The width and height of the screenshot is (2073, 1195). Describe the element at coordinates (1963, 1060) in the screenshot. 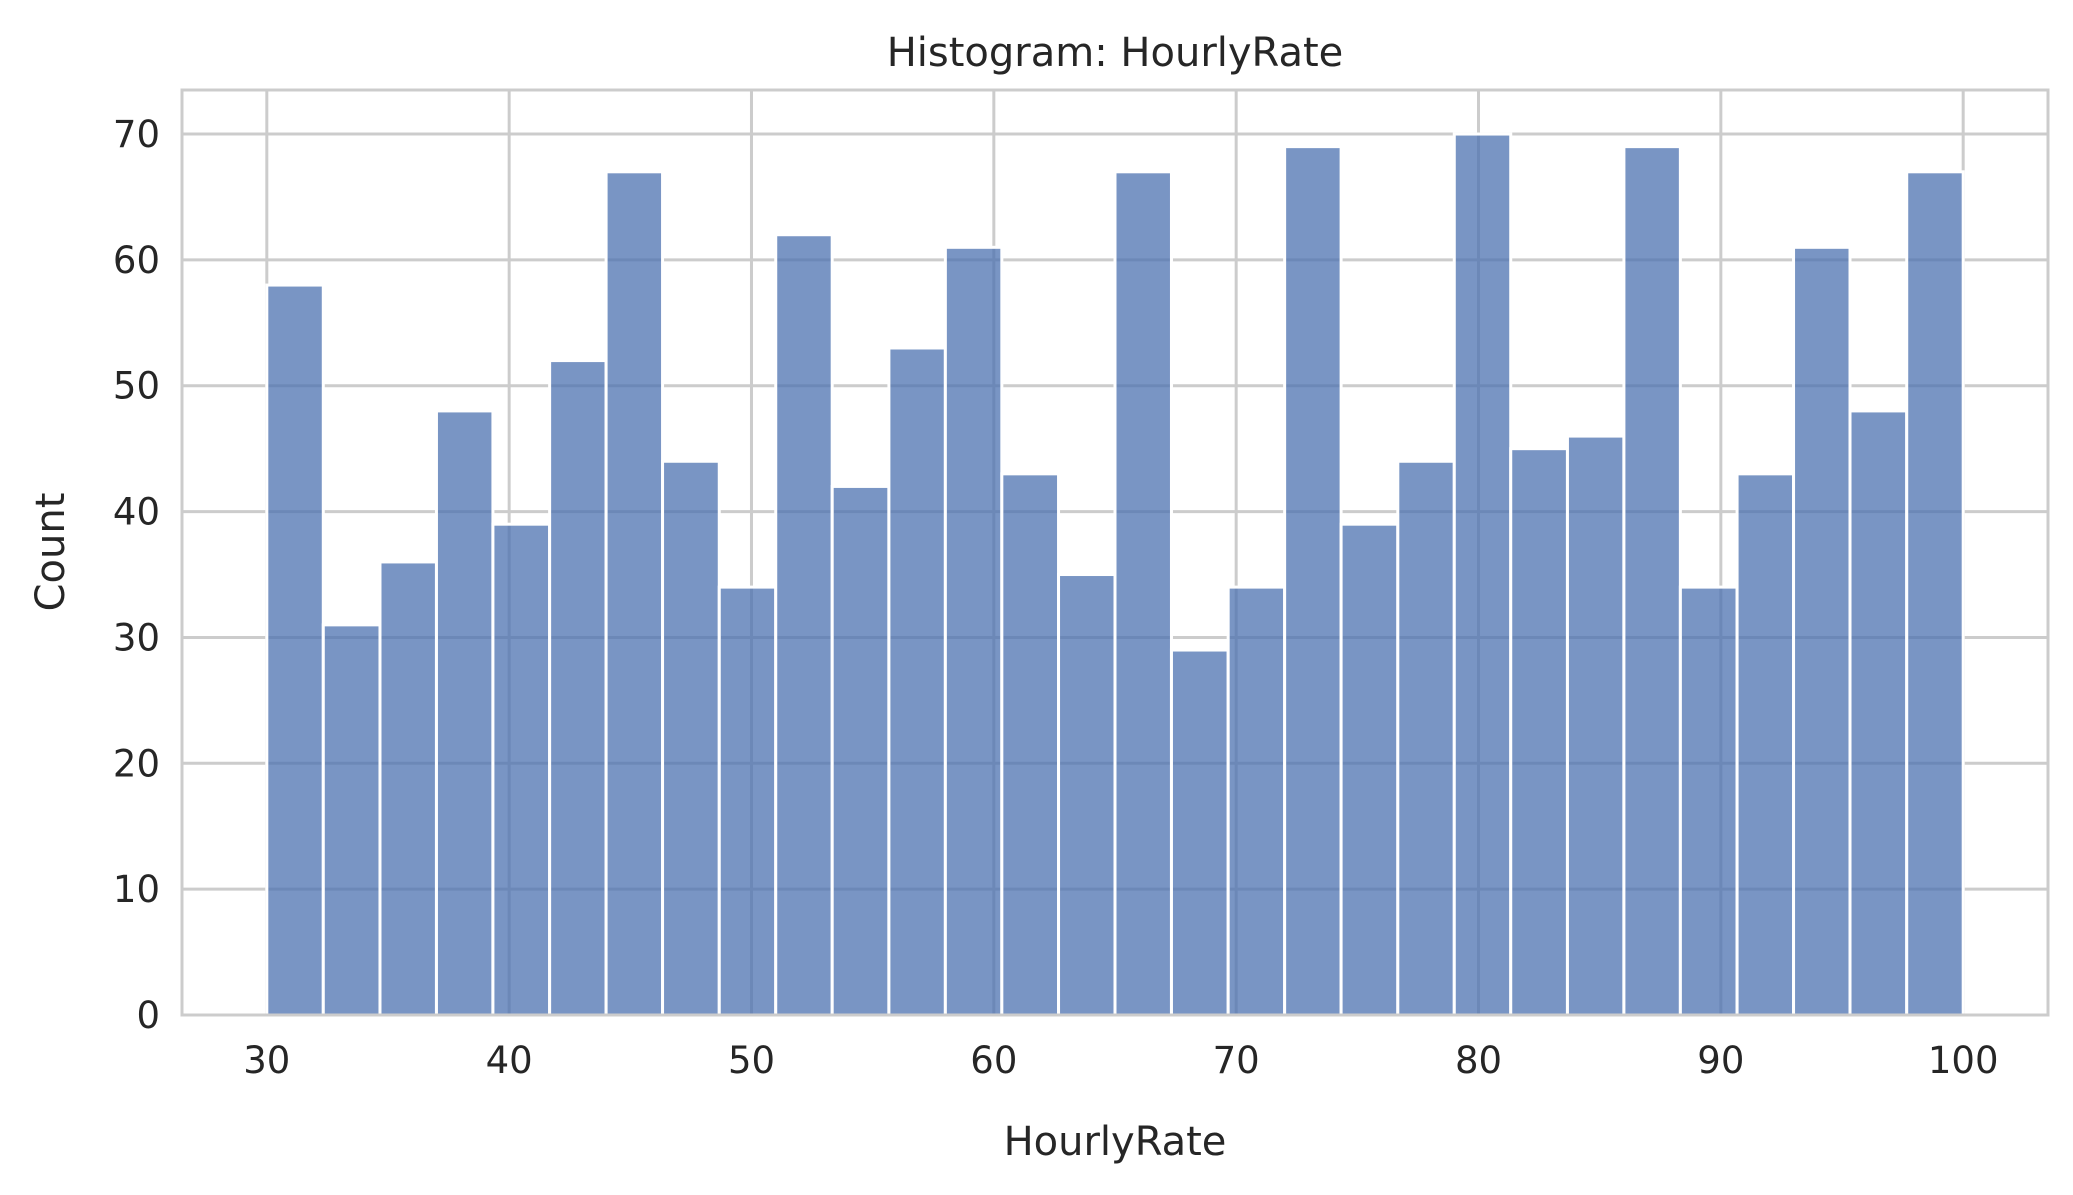

I see `x-tick-label: 100` at that location.